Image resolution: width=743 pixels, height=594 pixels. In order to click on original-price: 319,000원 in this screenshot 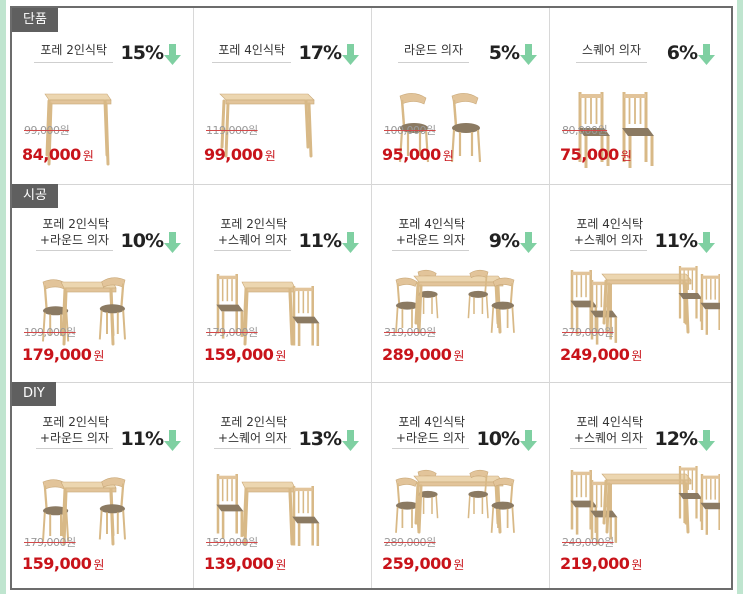, I will do `click(410, 332)`.